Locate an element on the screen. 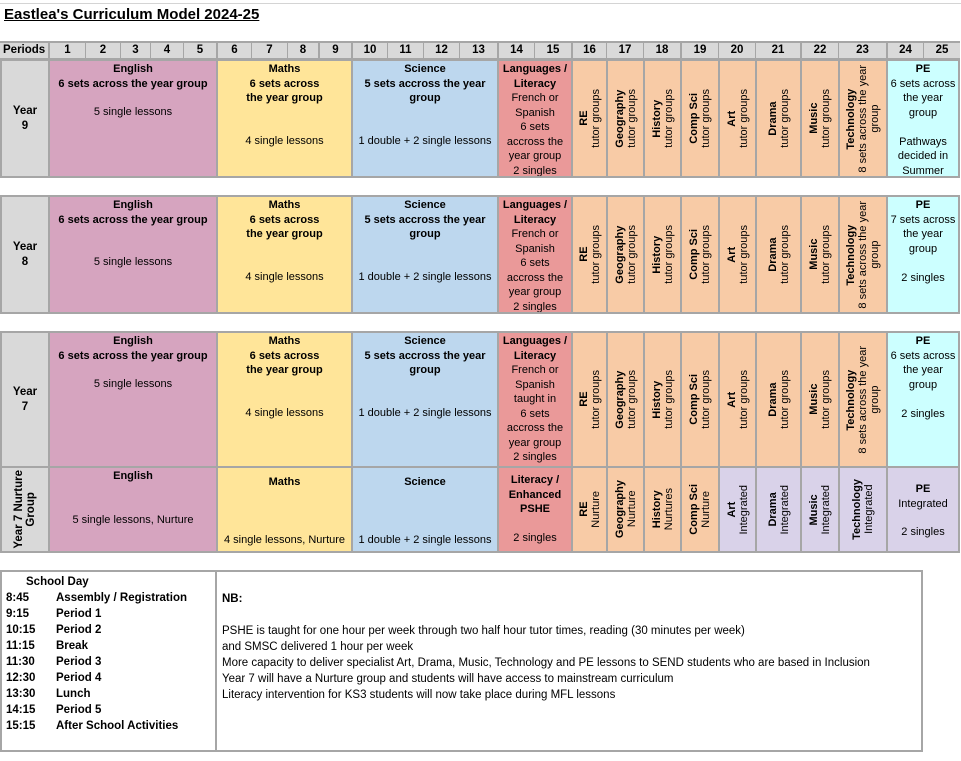  schedule-row: 11:30 Period 3 is located at coordinates (54, 662).